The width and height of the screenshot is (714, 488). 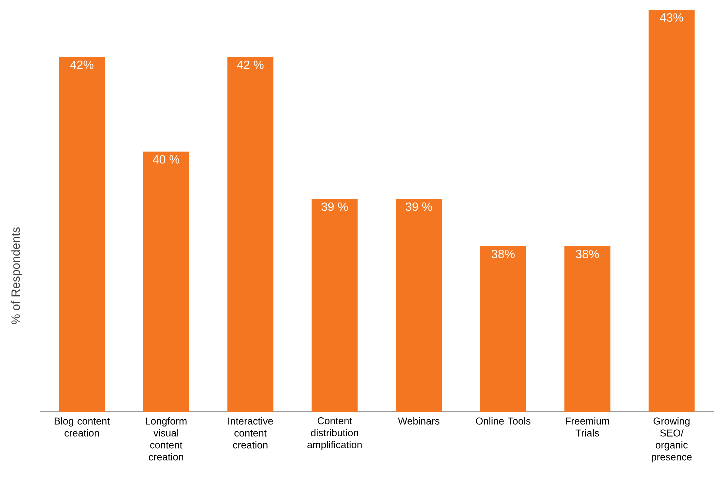 I want to click on data-label: 40 %, so click(x=166, y=159).